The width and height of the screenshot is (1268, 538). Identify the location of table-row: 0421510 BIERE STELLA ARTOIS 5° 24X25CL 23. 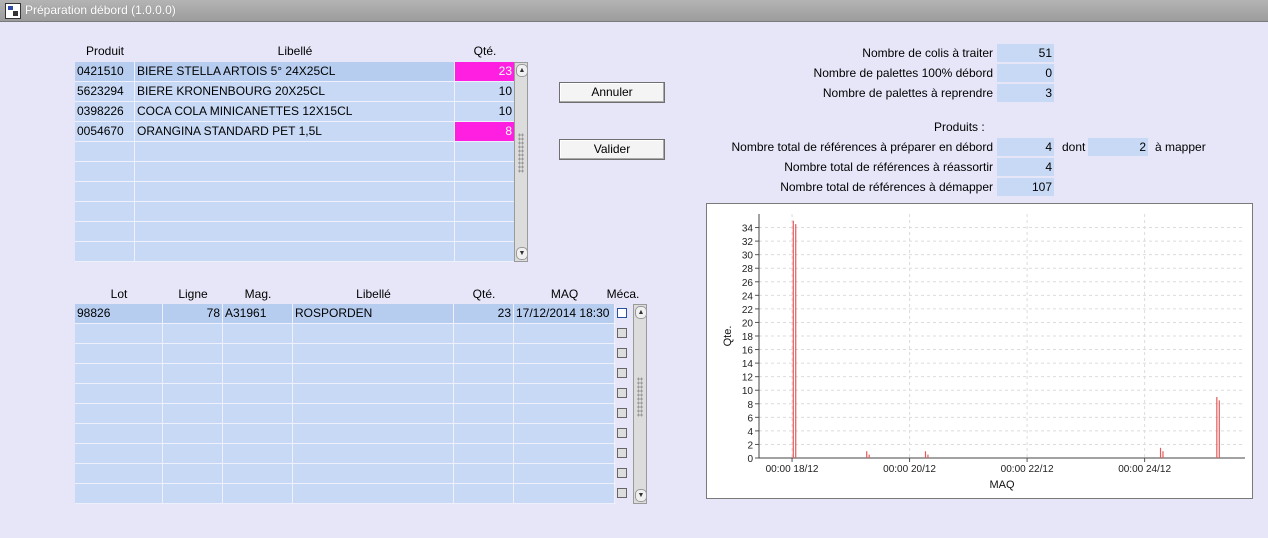
(295, 72).